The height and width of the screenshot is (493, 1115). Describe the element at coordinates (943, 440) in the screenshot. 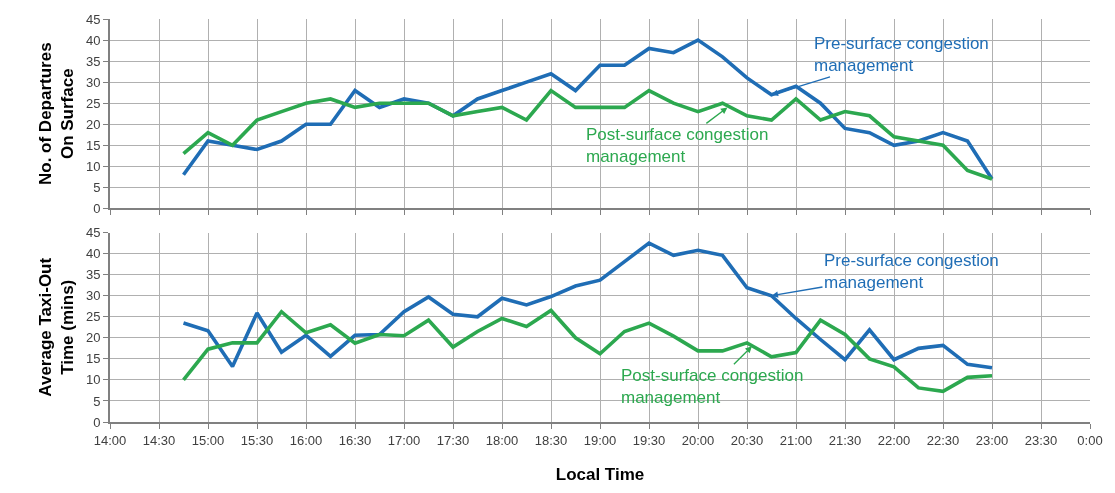

I see `x-tick-label: 22:30` at that location.